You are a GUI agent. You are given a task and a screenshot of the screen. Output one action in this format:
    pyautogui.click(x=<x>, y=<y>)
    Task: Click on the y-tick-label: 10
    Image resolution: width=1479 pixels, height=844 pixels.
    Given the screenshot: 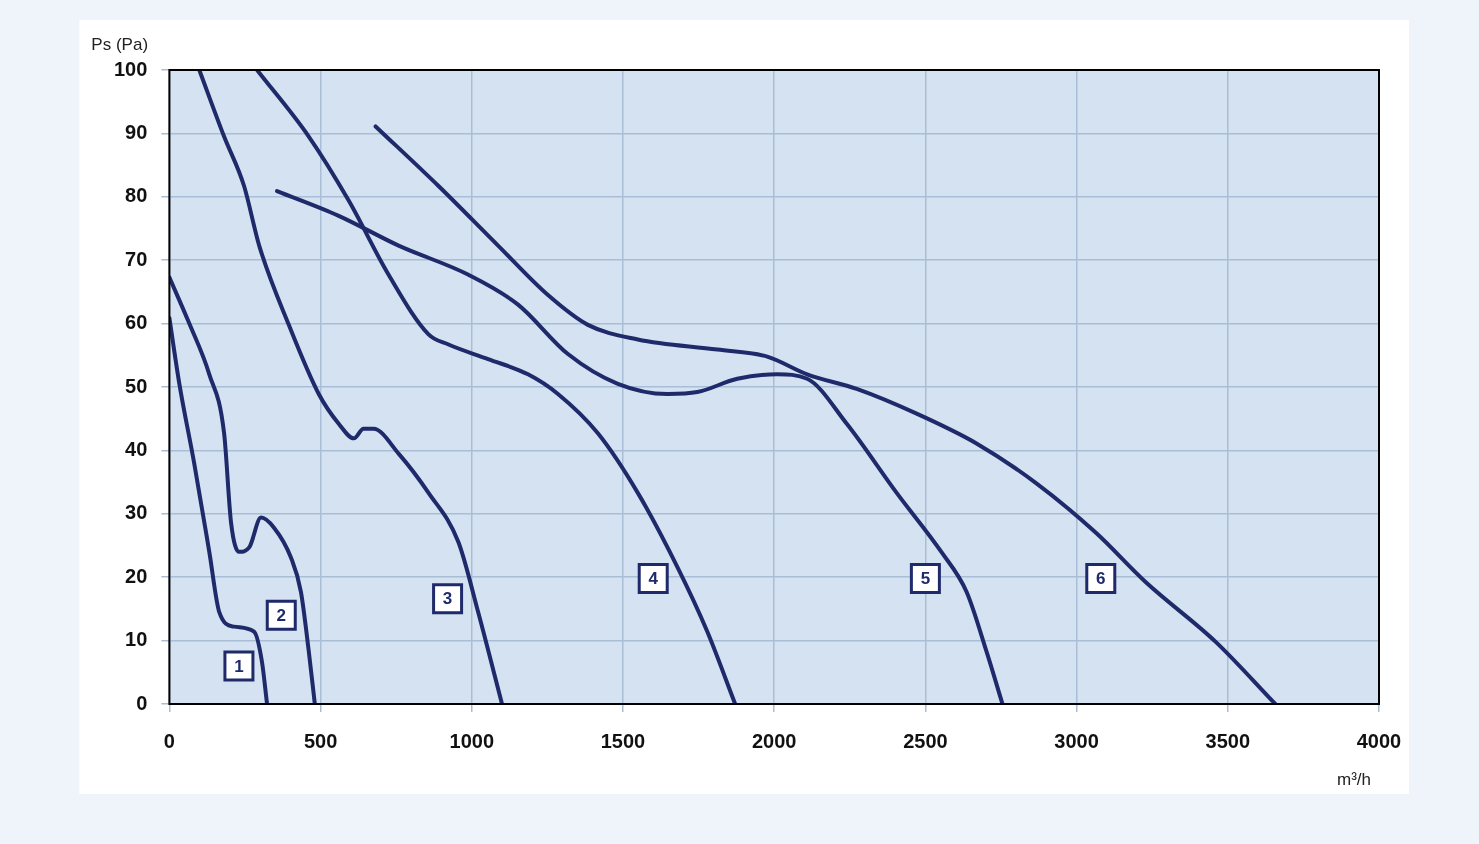 What is the action you would take?
    pyautogui.click(x=136, y=639)
    